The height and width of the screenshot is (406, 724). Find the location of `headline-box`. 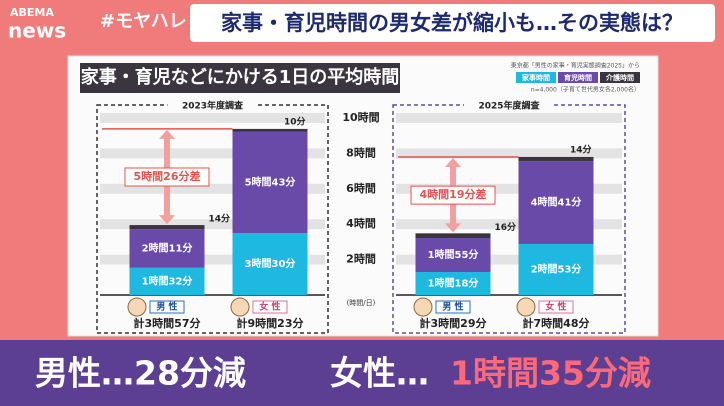

headline-box is located at coordinates (452, 23).